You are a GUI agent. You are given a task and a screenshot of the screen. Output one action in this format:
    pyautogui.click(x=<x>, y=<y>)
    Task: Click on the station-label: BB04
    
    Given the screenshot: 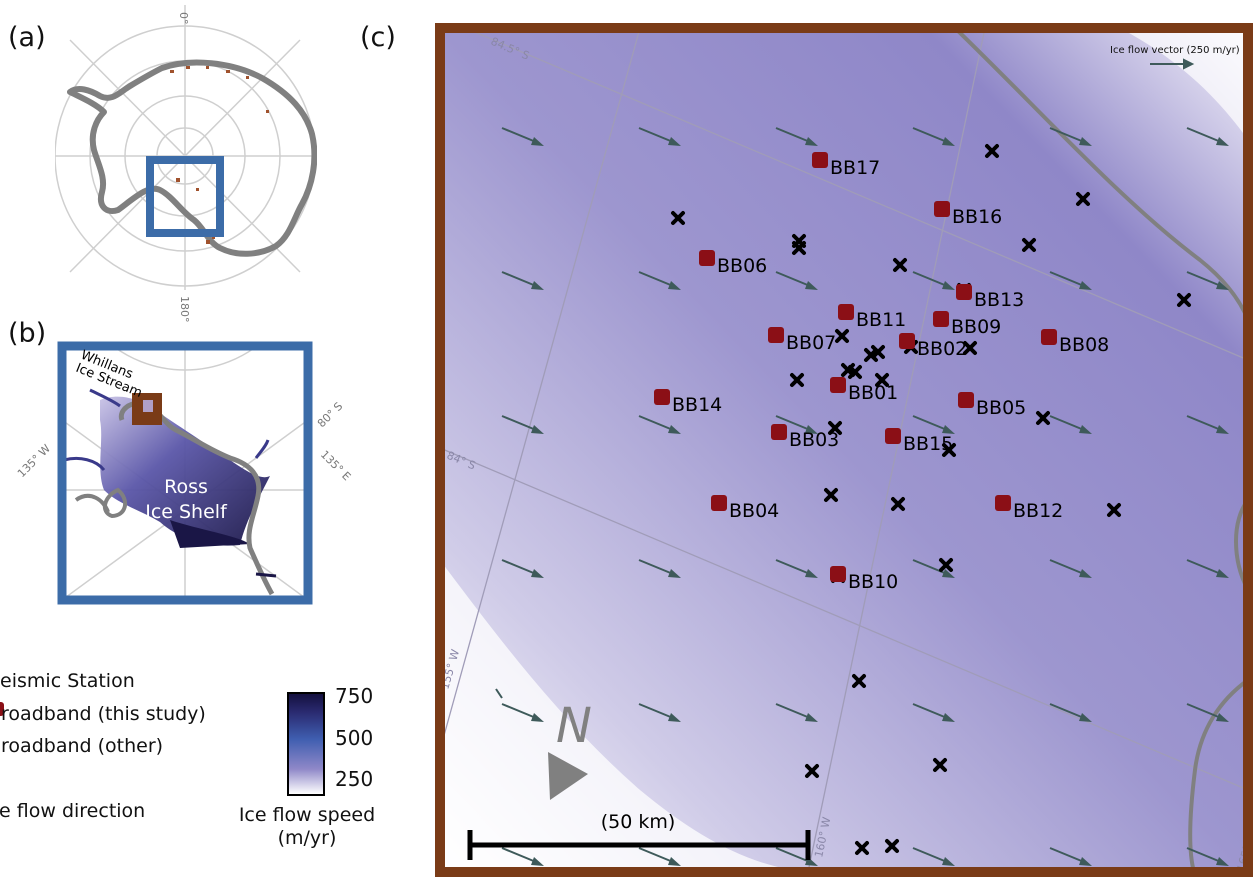 What is the action you would take?
    pyautogui.click(x=754, y=511)
    